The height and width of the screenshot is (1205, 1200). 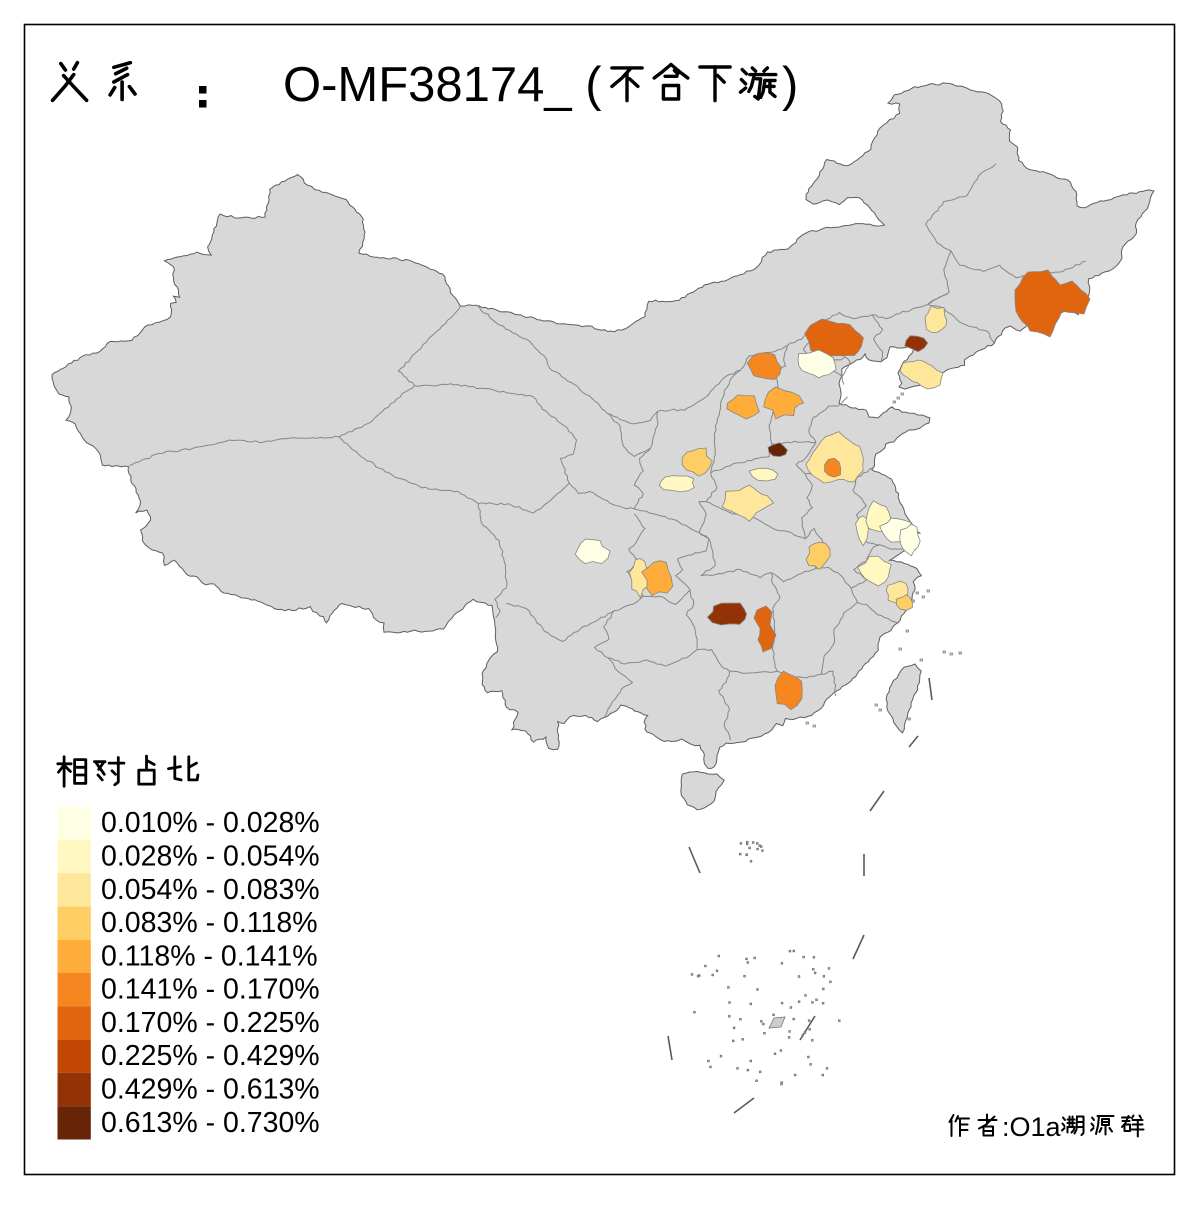 I want to click on svg-text: O-MF38174_ (, so click(x=442, y=85).